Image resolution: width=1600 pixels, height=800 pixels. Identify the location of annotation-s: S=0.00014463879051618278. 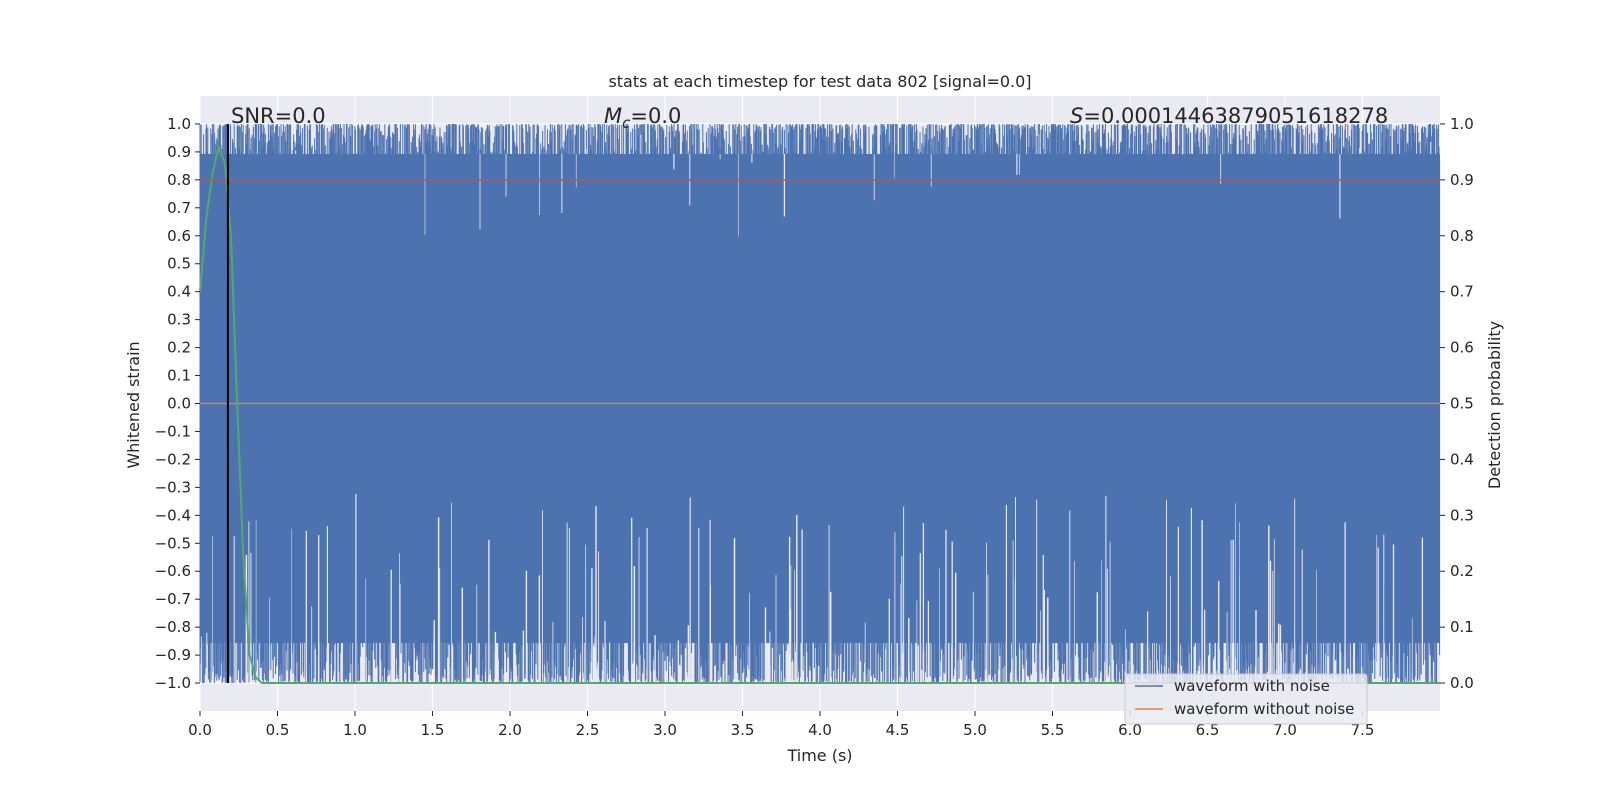
(1229, 116).